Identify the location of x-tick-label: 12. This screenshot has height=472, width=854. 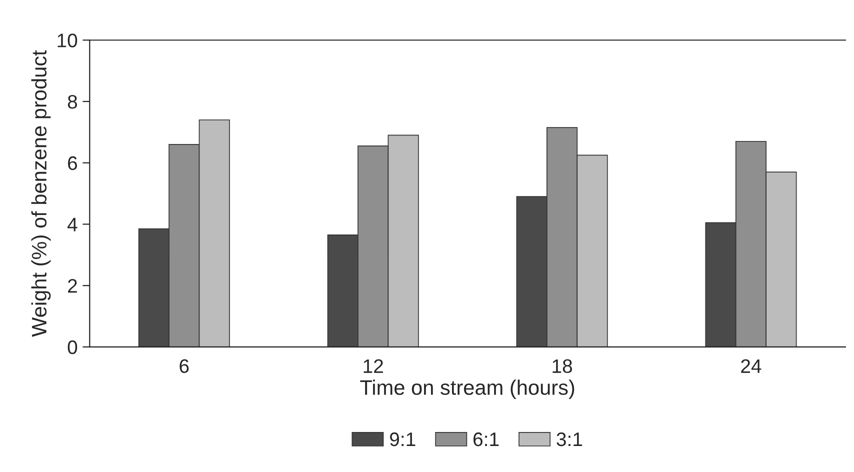
(373, 366).